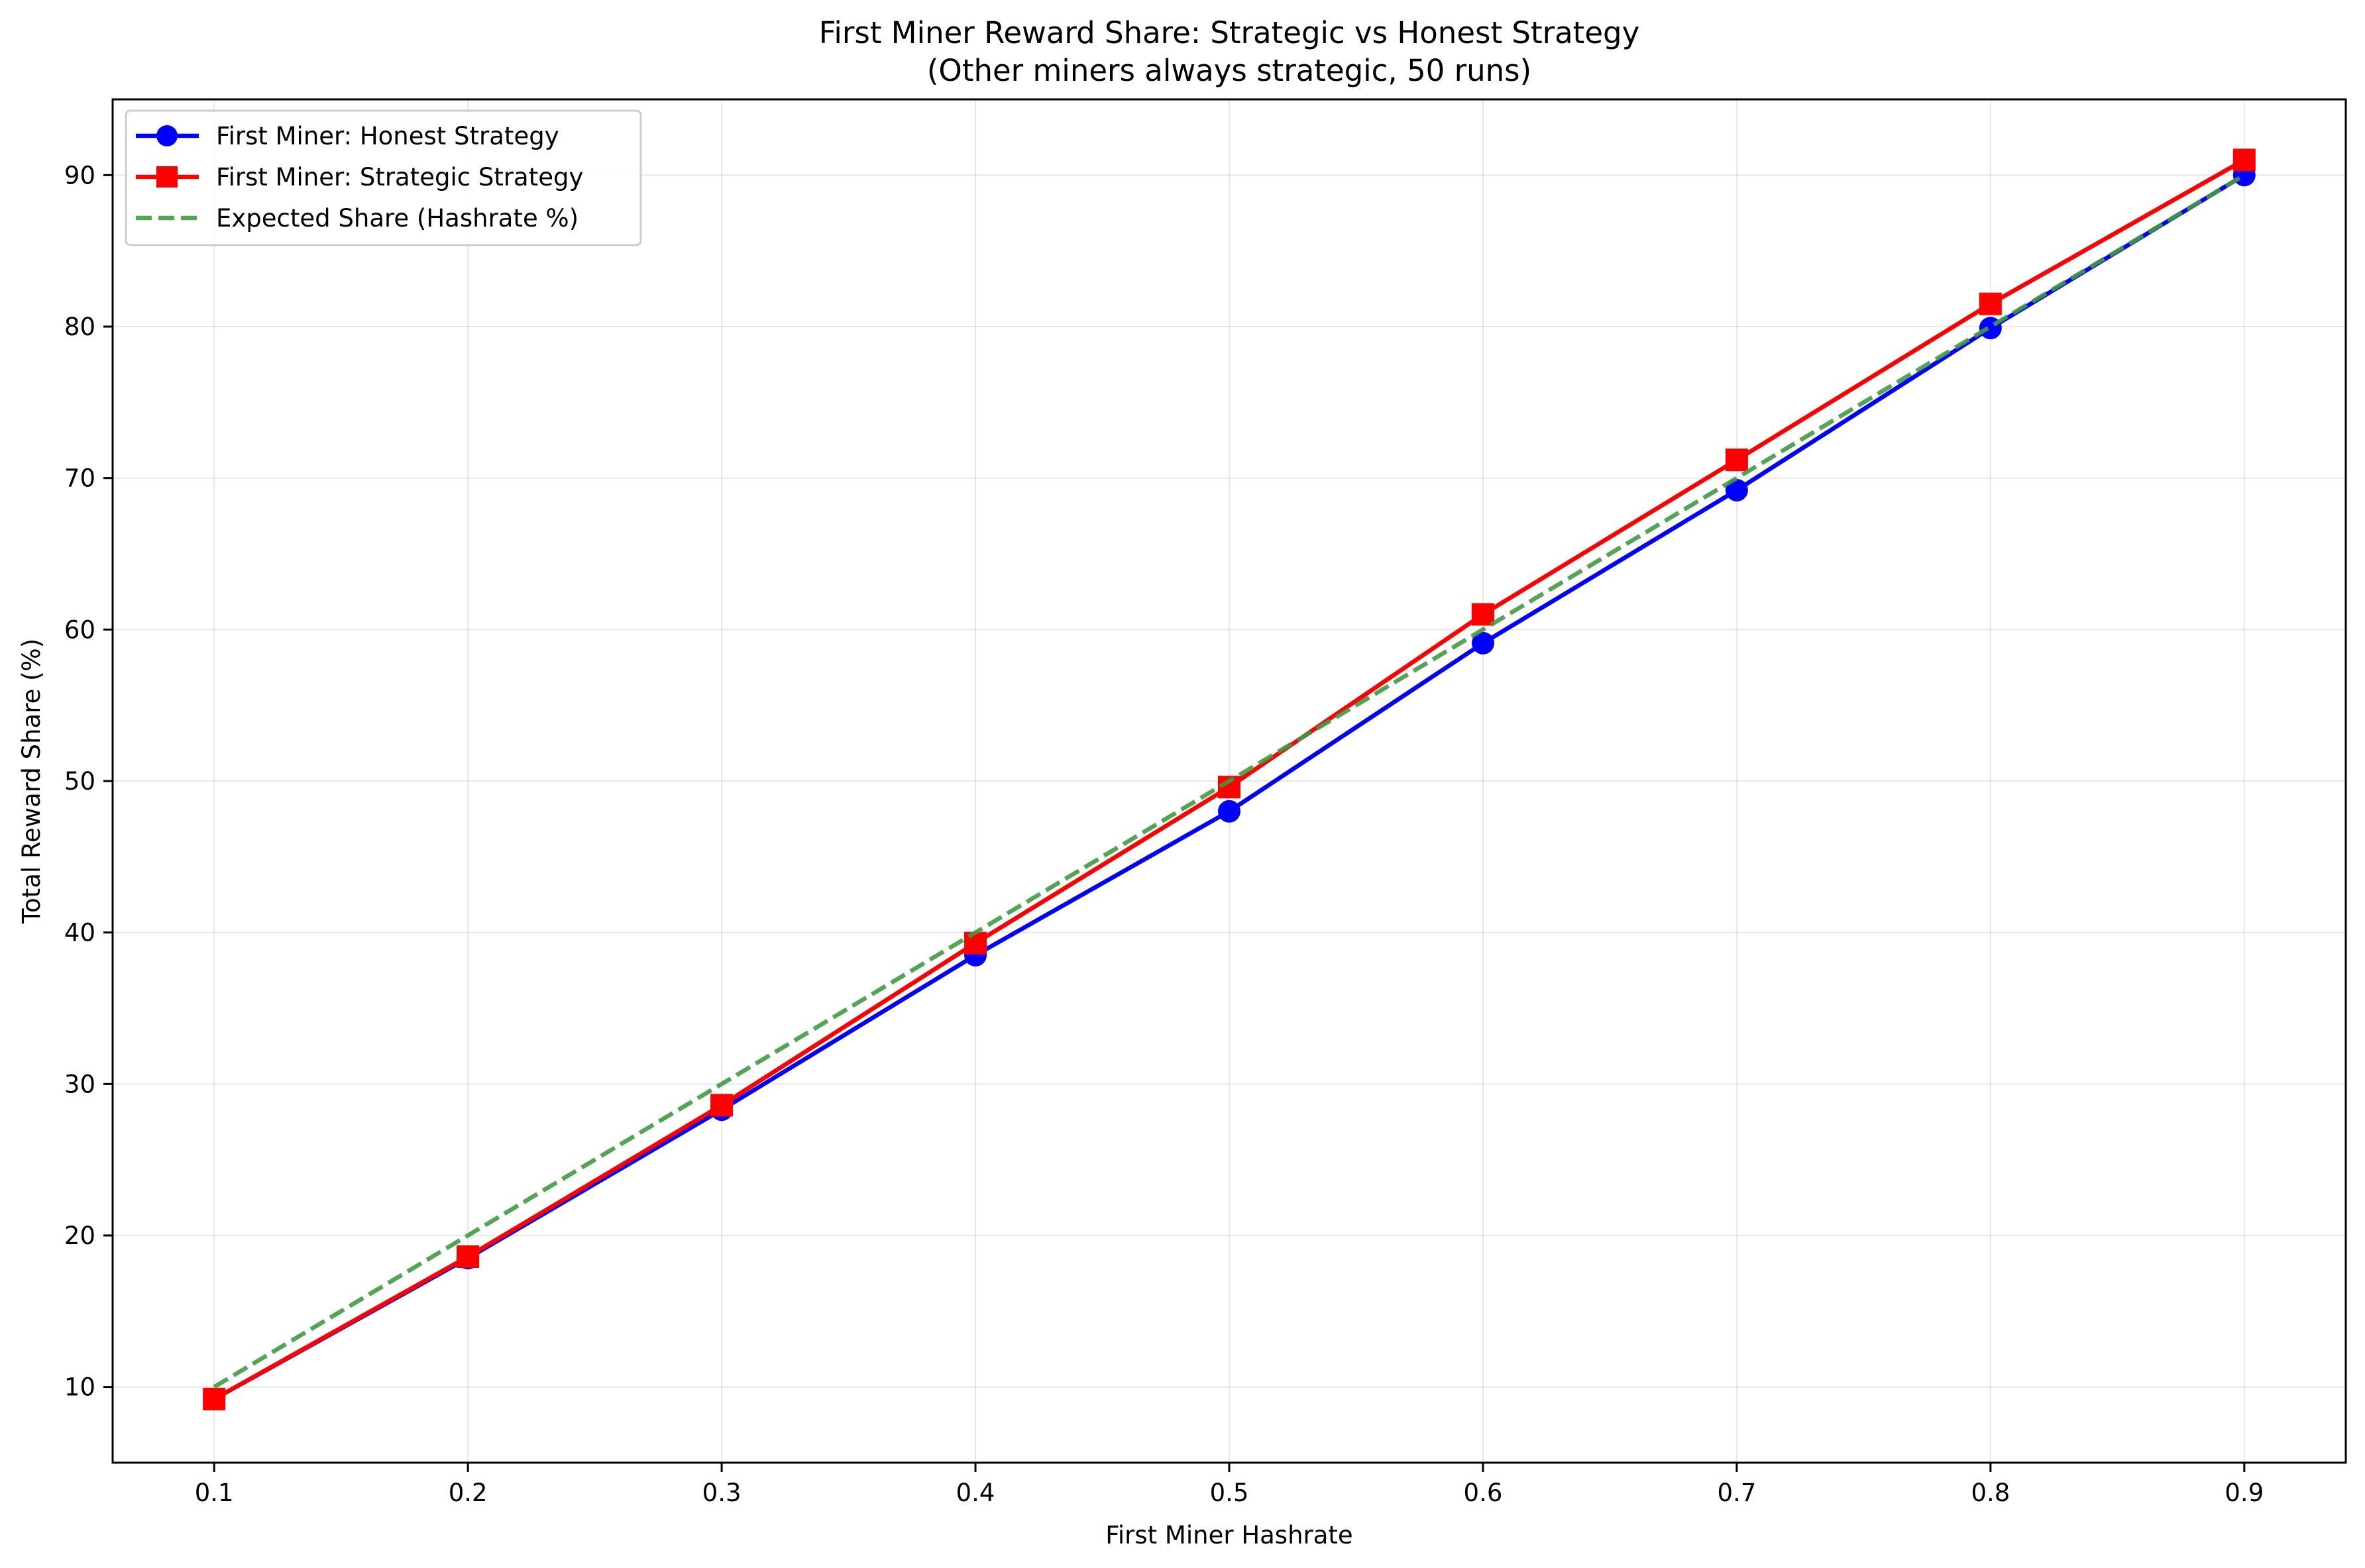  I want to click on x-tick-label: 0.2, so click(468, 1493).